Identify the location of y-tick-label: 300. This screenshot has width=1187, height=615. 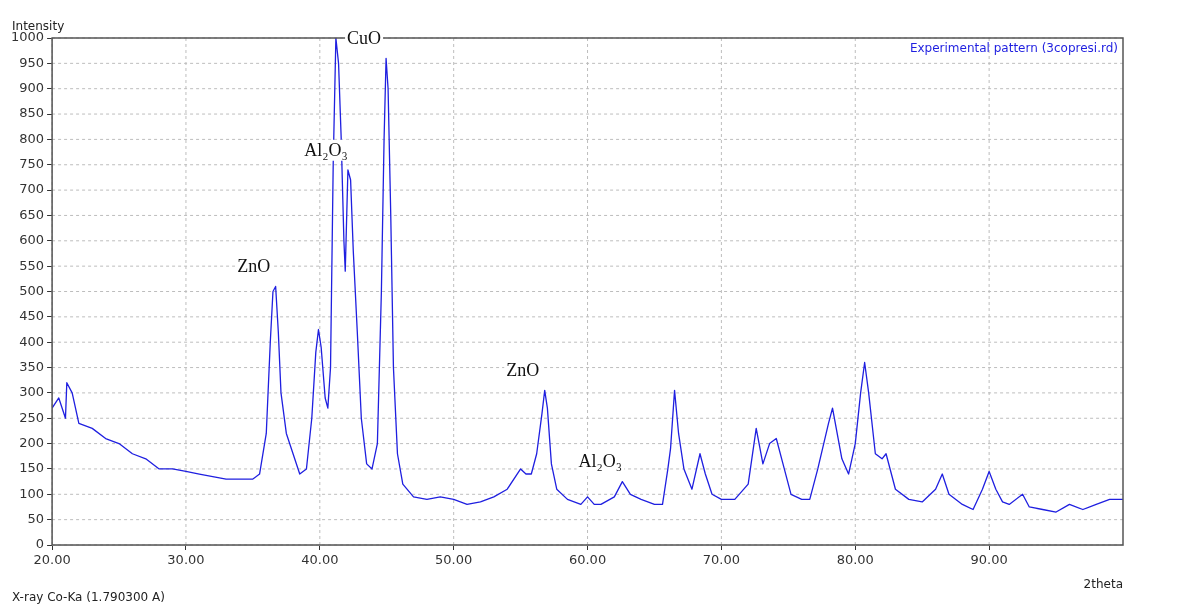
(32, 392).